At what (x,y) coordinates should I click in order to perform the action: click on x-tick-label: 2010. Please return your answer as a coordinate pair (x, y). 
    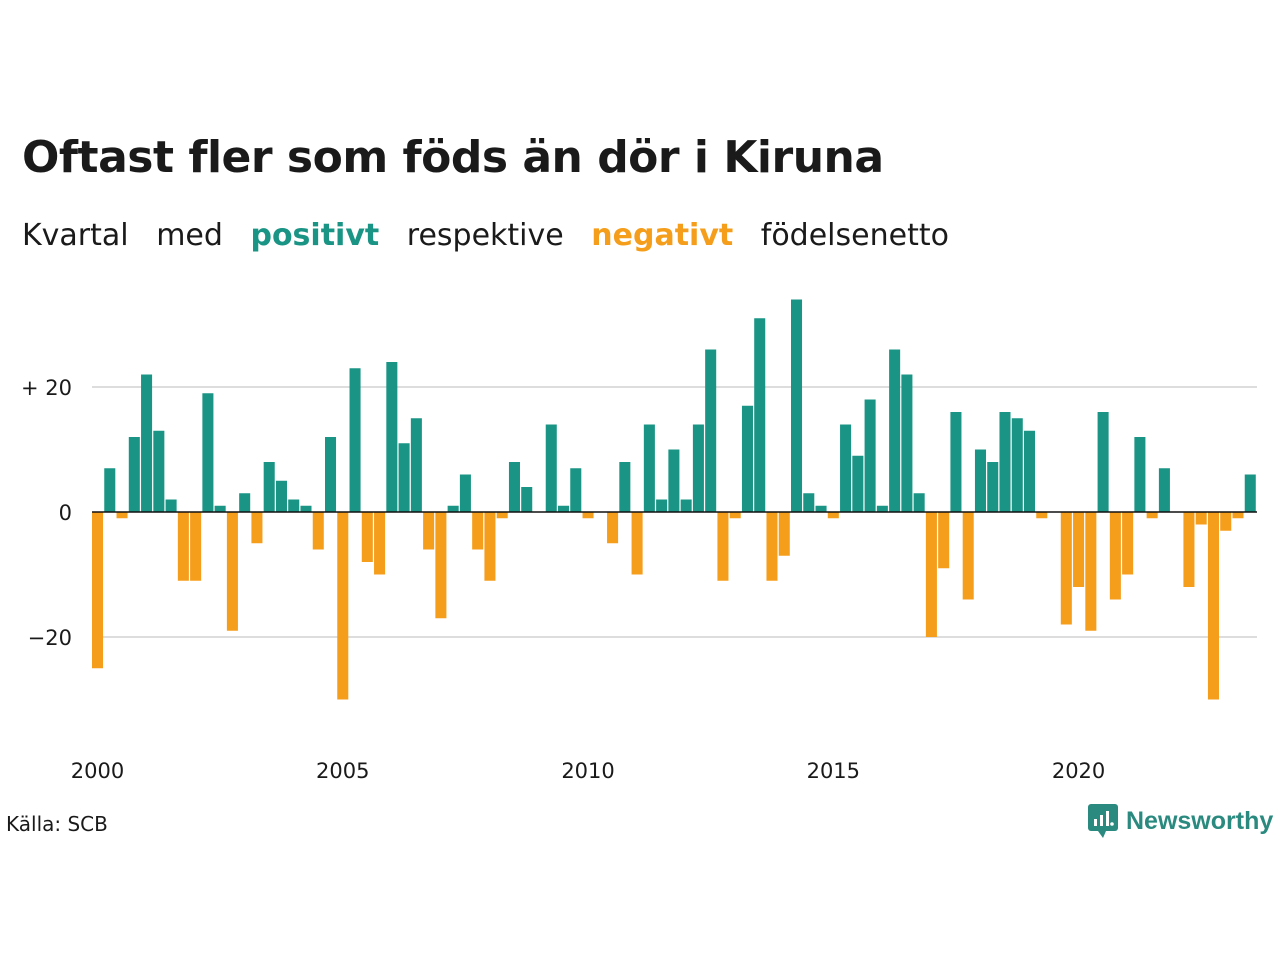
    Looking at the image, I should click on (587, 771).